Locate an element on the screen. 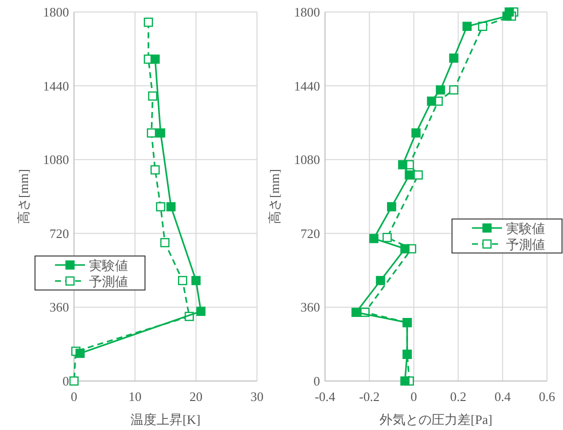  x-axis-title: 外気との圧力差[Pa] is located at coordinates (436, 419).